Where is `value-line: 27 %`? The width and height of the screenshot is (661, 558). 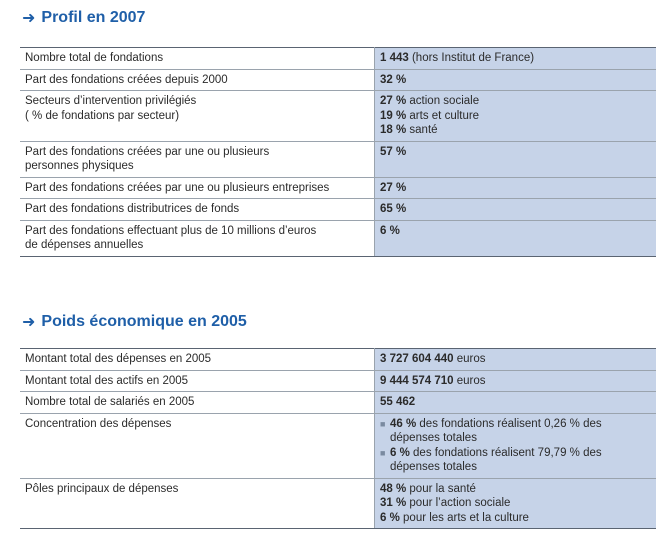 value-line: 27 % is located at coordinates (515, 188).